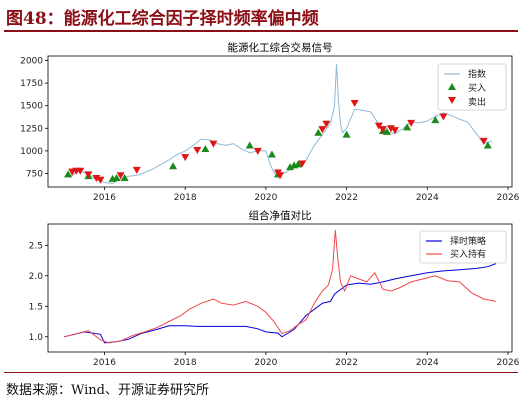 This screenshot has width=522, height=405. I want to click on legend-box, so click(463, 247).